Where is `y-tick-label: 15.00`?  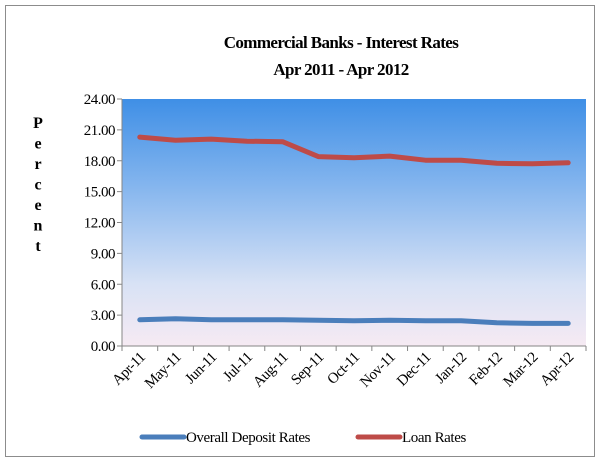
y-tick-label: 15.00 is located at coordinates (99, 193).